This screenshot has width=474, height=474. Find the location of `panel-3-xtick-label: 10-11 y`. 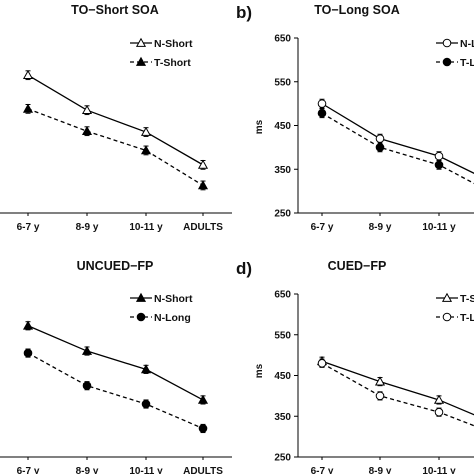

panel-3-xtick-label: 10-11 y is located at coordinates (146, 470).